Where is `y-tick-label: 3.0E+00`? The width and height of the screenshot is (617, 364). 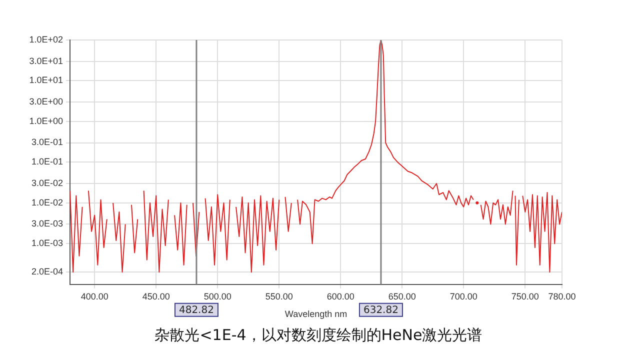
y-tick-label: 3.0E+00 is located at coordinates (46, 101).